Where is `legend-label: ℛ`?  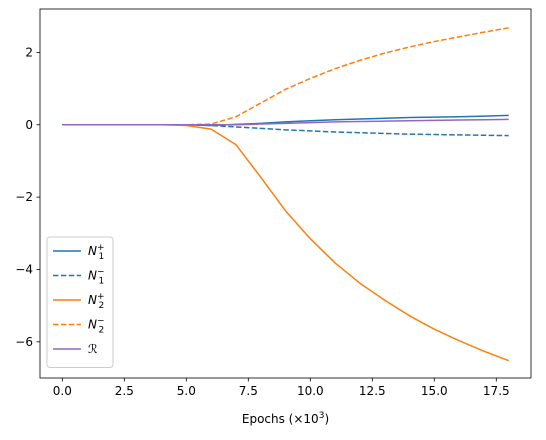 legend-label: ℛ is located at coordinates (93, 349).